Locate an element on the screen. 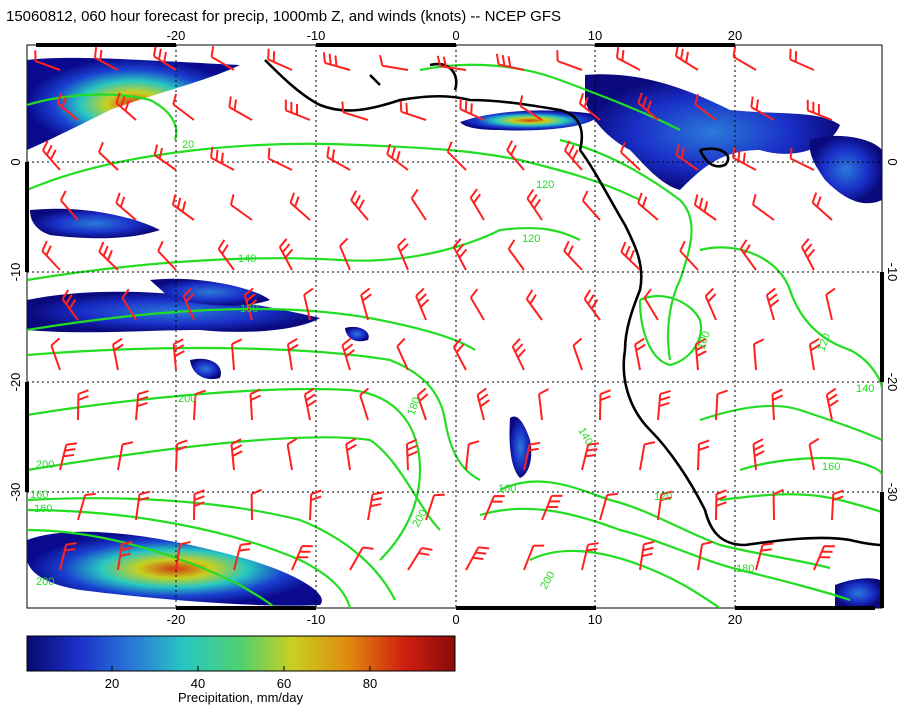 The height and width of the screenshot is (714, 906). lon-label-top: 20 is located at coordinates (735, 35).